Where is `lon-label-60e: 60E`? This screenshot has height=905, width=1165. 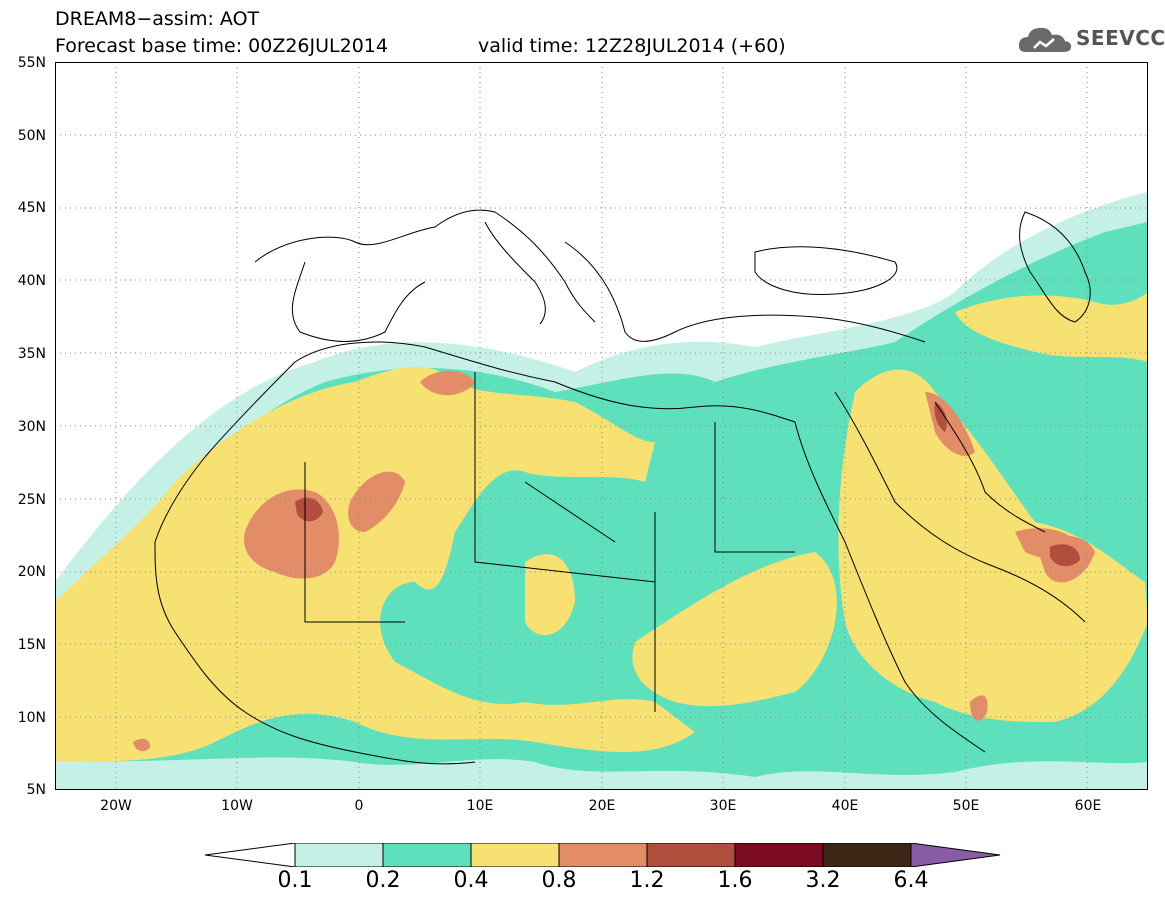
lon-label-60e: 60E is located at coordinates (1088, 806).